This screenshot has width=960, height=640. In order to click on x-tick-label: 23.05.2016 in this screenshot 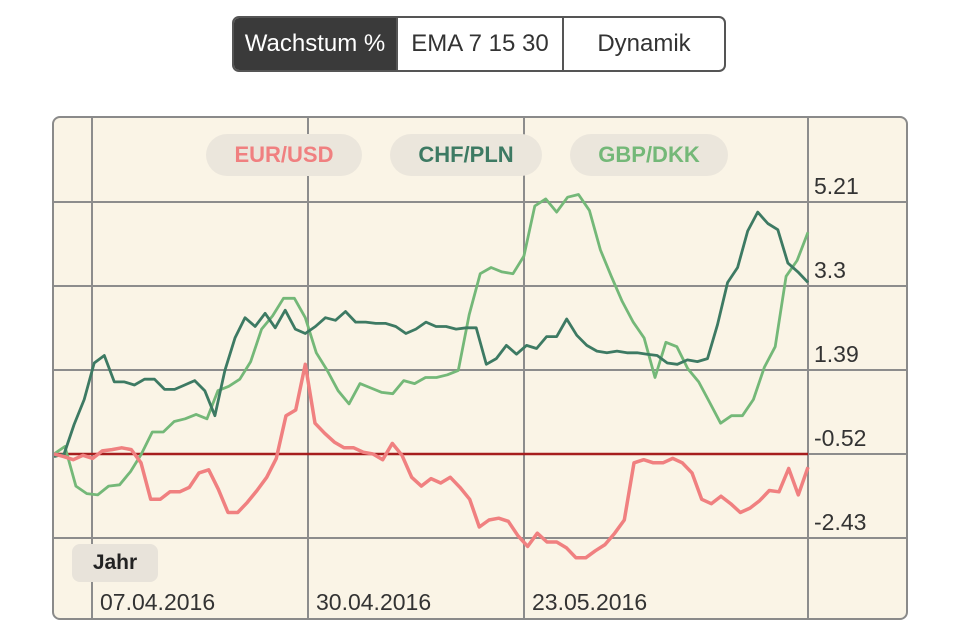, I will do `click(589, 602)`.